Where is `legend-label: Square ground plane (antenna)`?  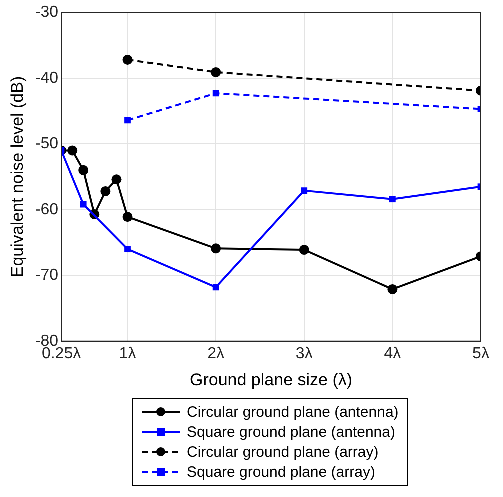
legend-label: Square ground plane (antenna) is located at coordinates (291, 432).